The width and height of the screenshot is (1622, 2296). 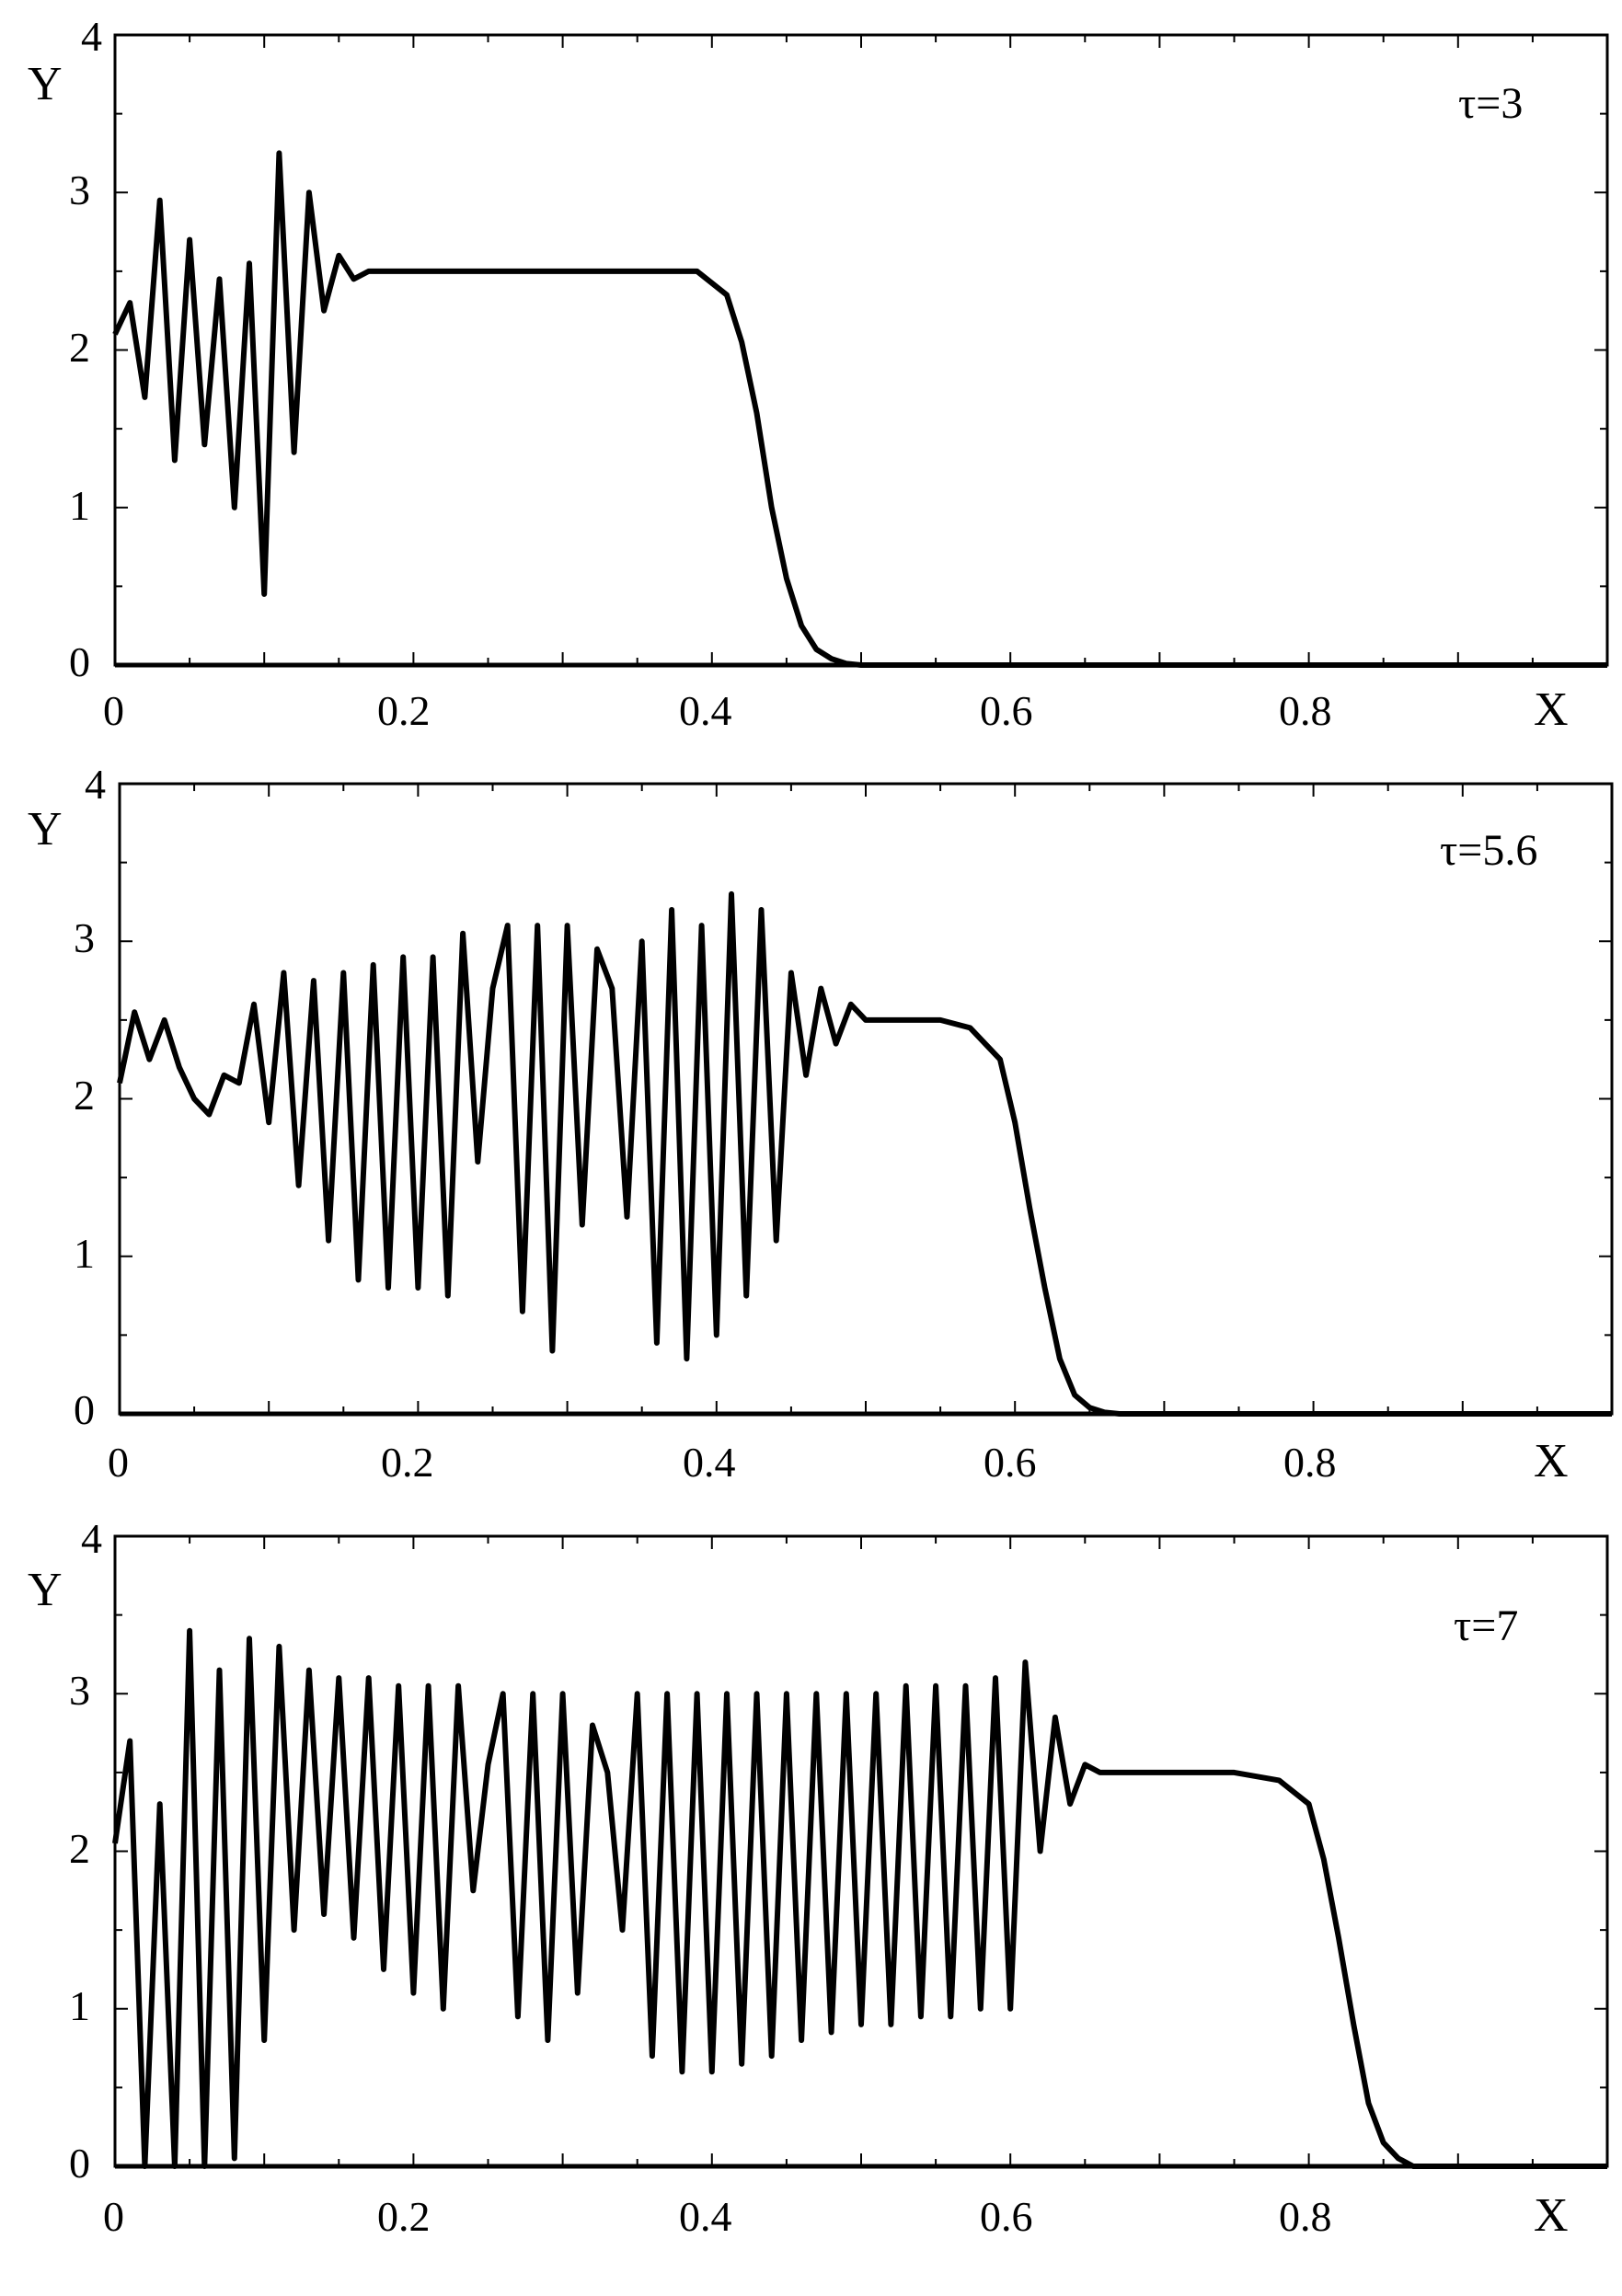 I want to click on tau-annotation: τ=7, so click(x=1486, y=1625).